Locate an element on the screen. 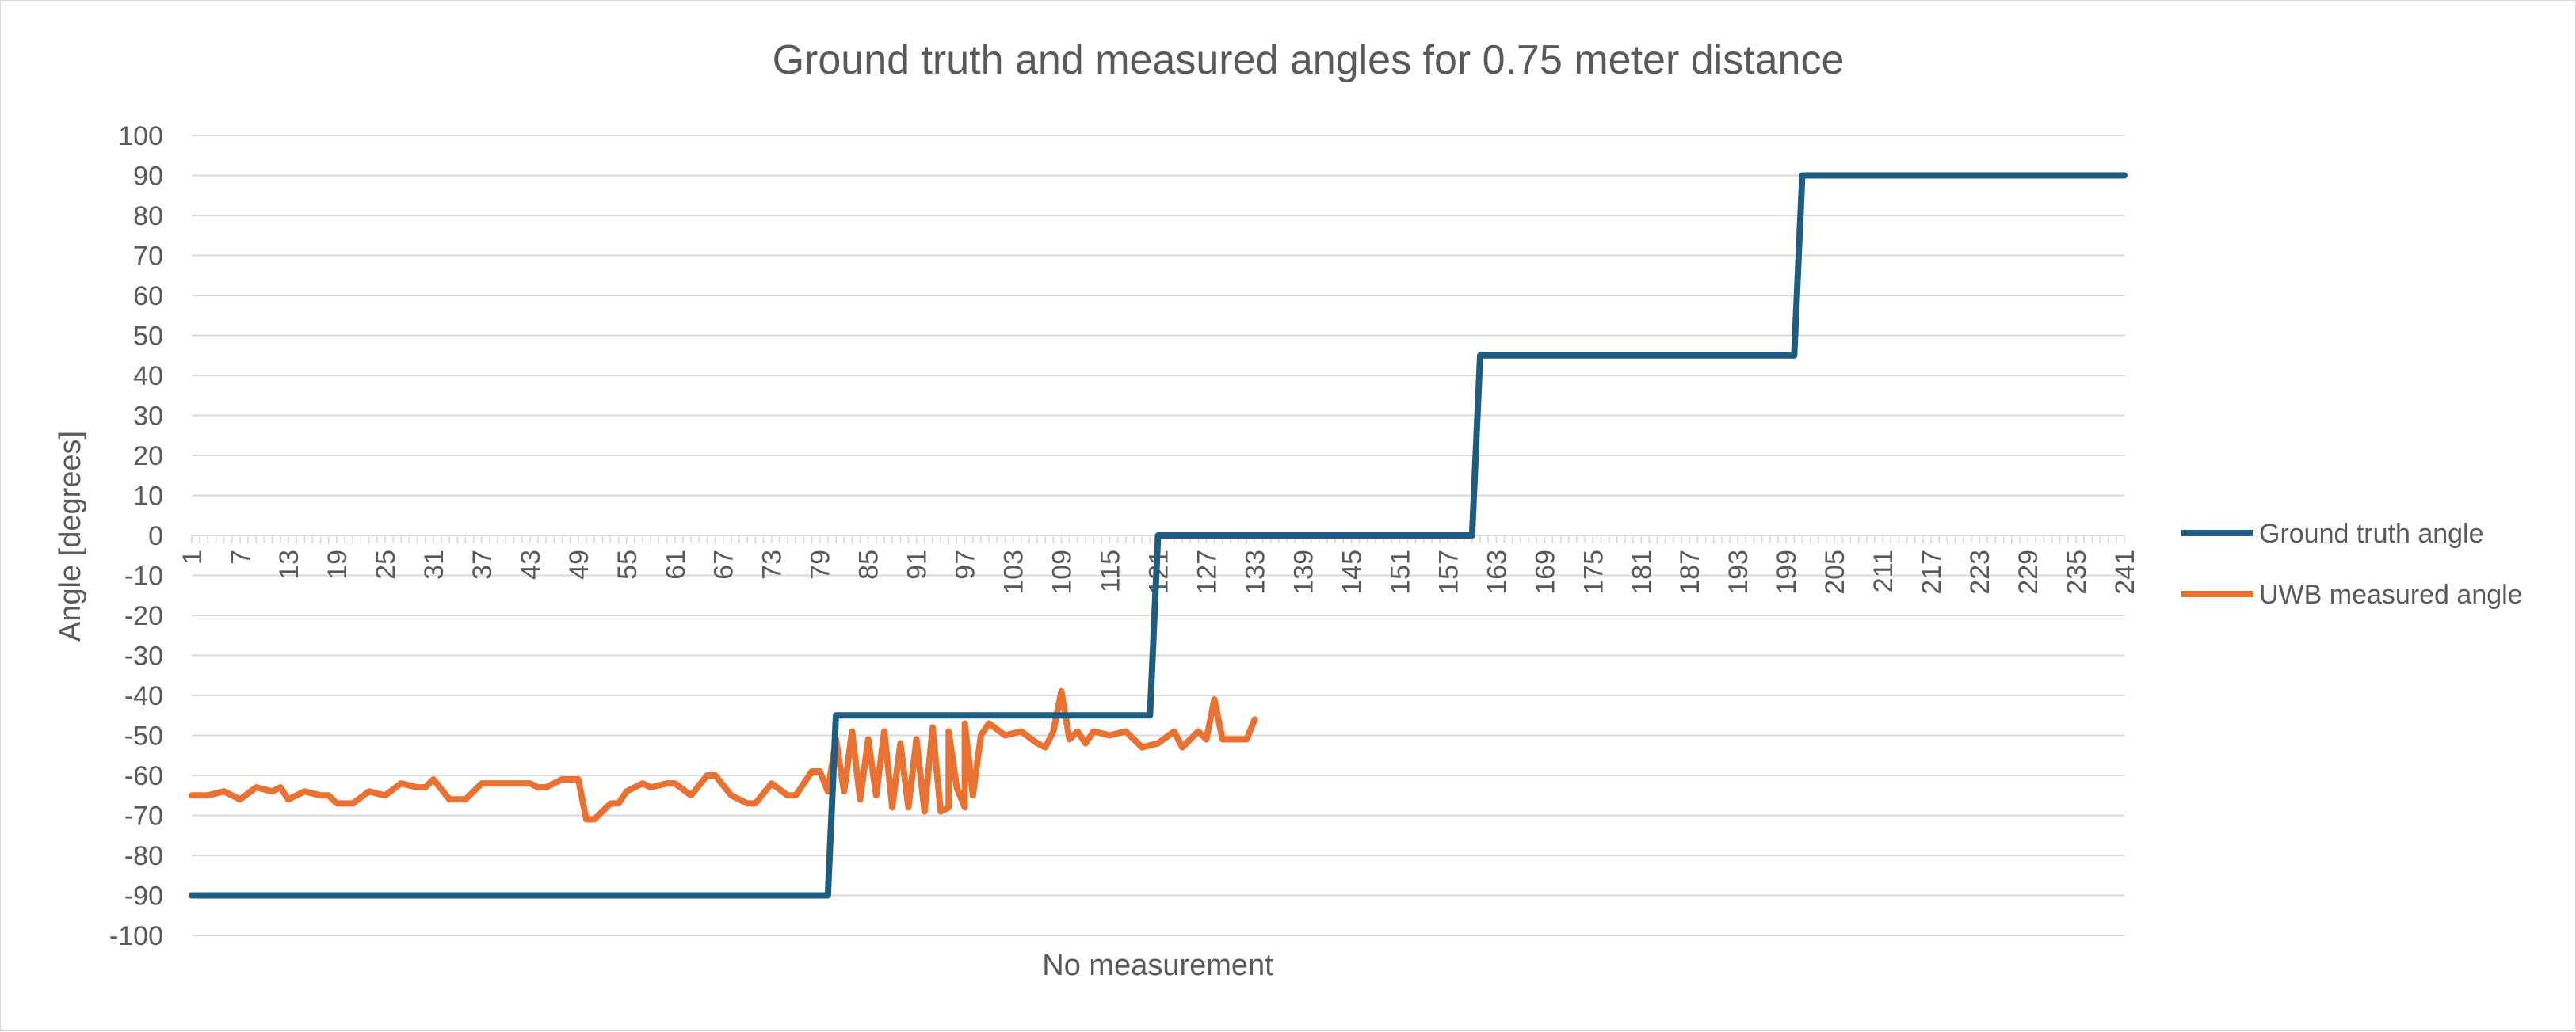 This screenshot has width=2576, height=1032. y-tick-label: 90 is located at coordinates (148, 177).